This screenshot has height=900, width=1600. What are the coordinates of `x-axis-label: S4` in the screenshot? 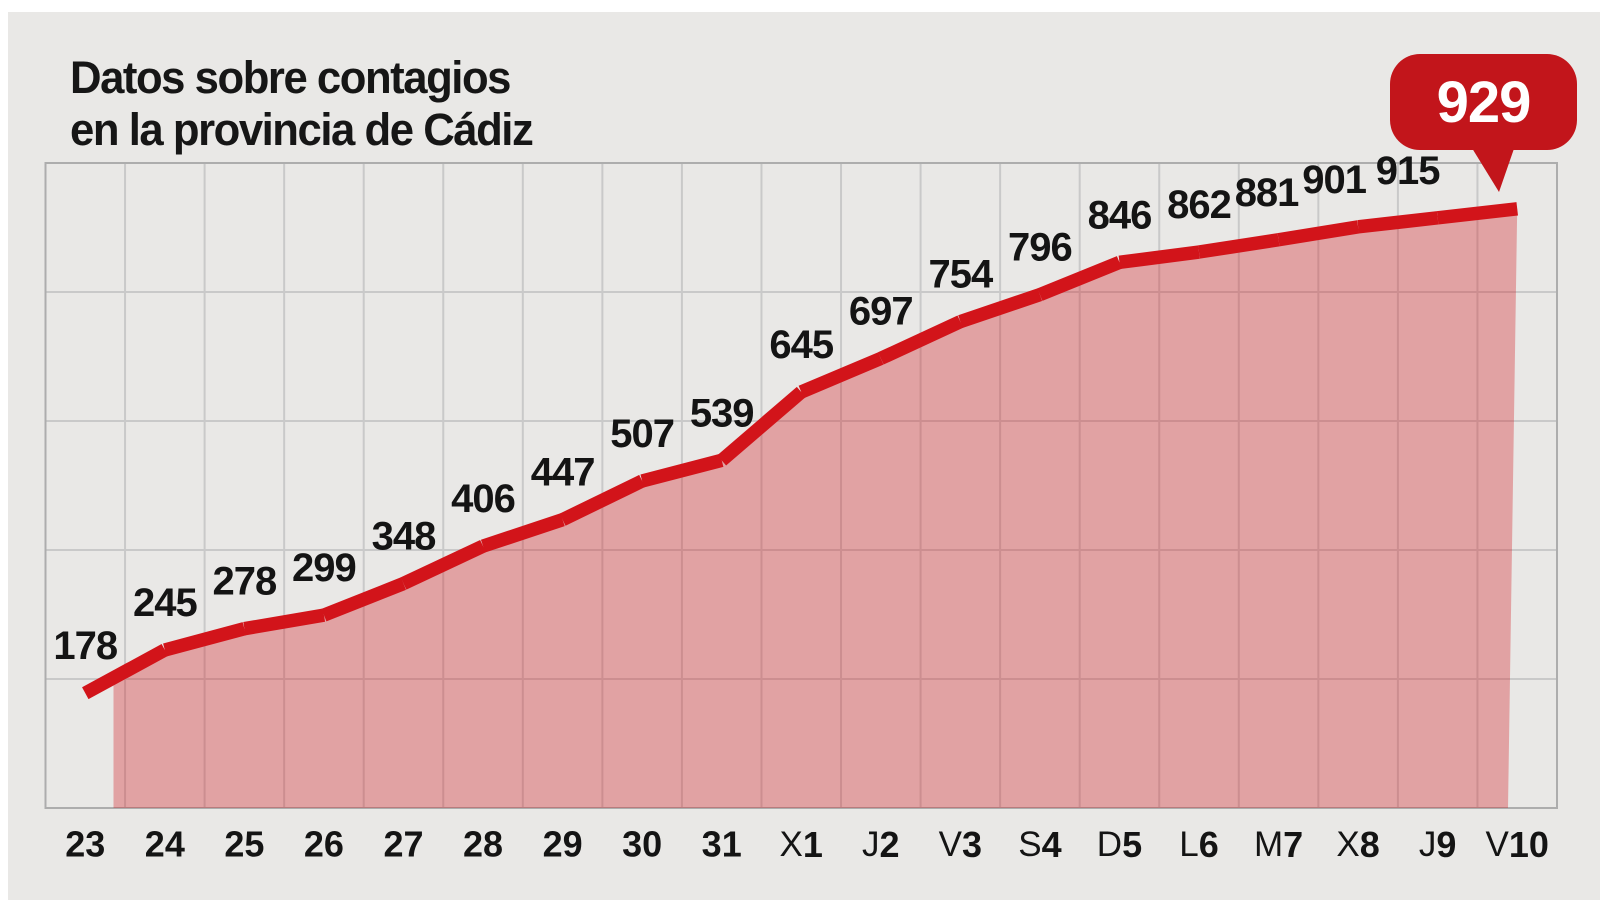 It's located at (1039, 844).